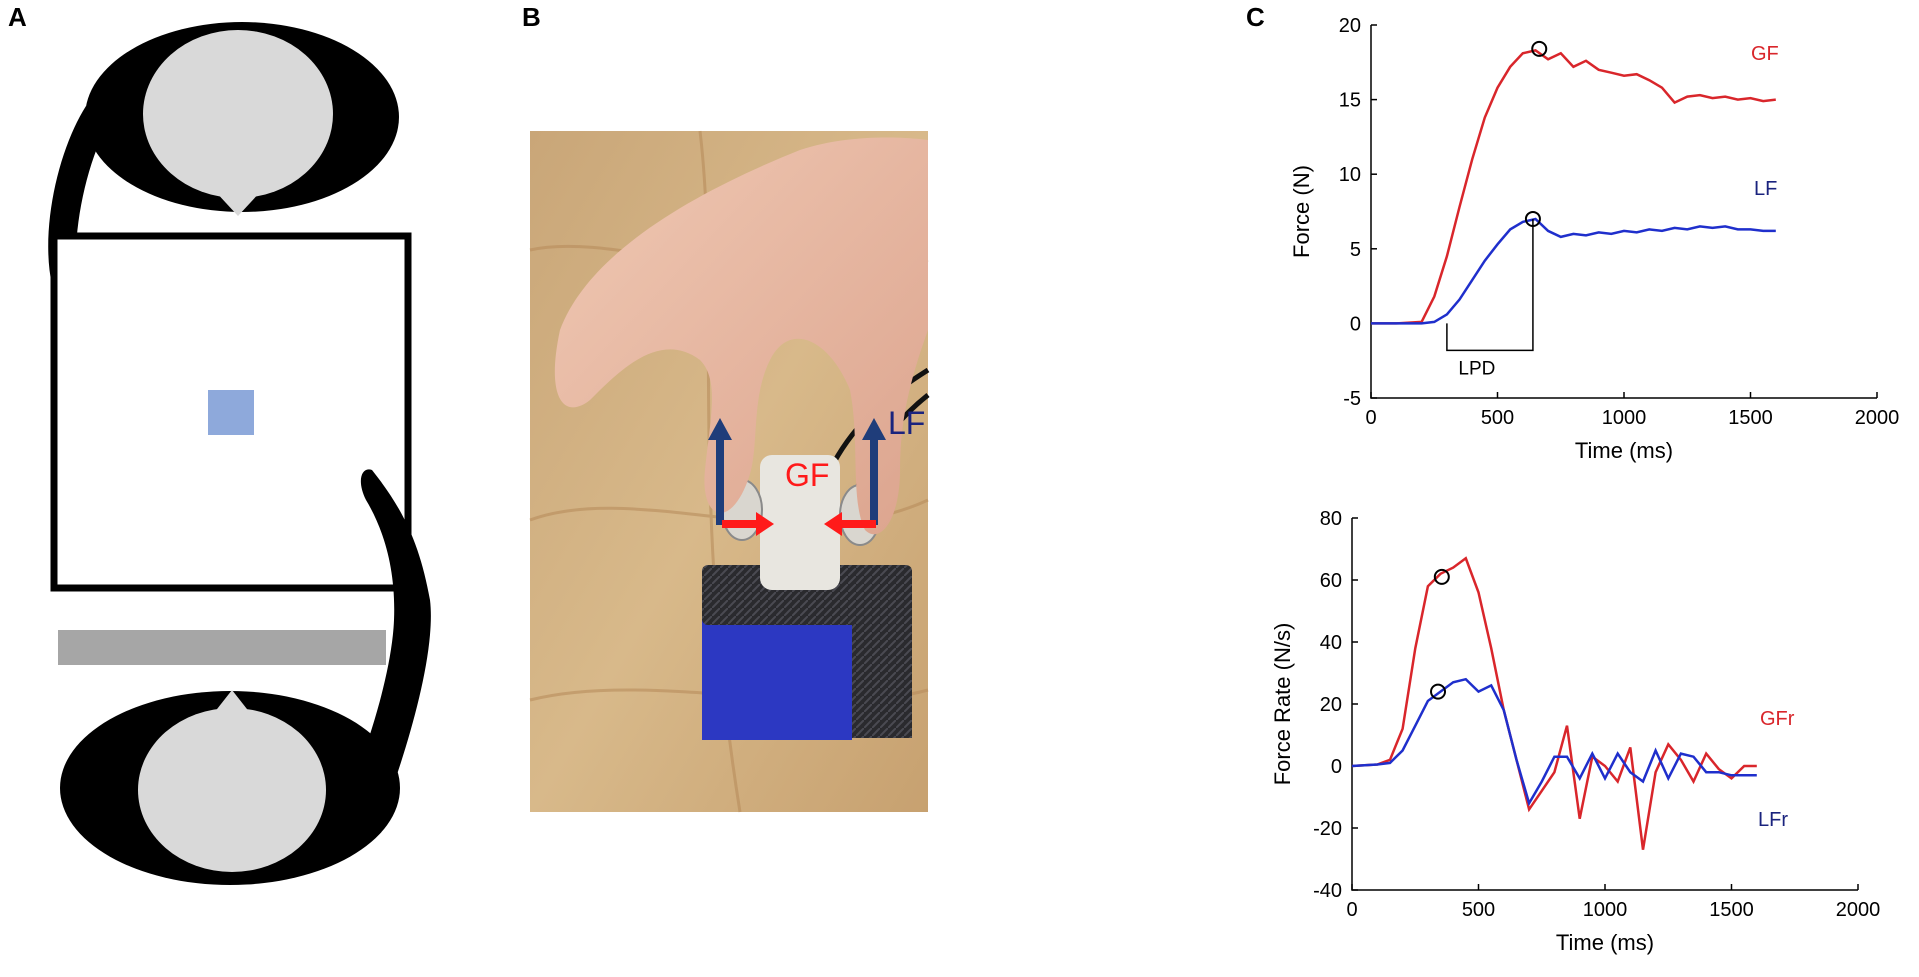 Image resolution: width=1919 pixels, height=977 pixels. I want to click on lf-arrow-right, so click(874, 471).